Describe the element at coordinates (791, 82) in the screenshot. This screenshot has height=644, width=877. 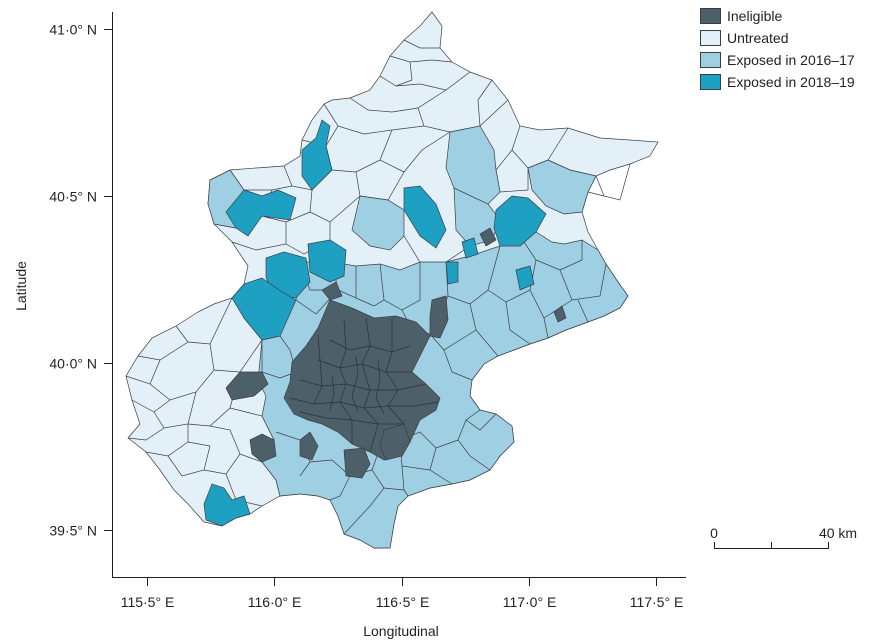
I see `legend-label-exposed-2018-19: Exposed in 2018–19` at that location.